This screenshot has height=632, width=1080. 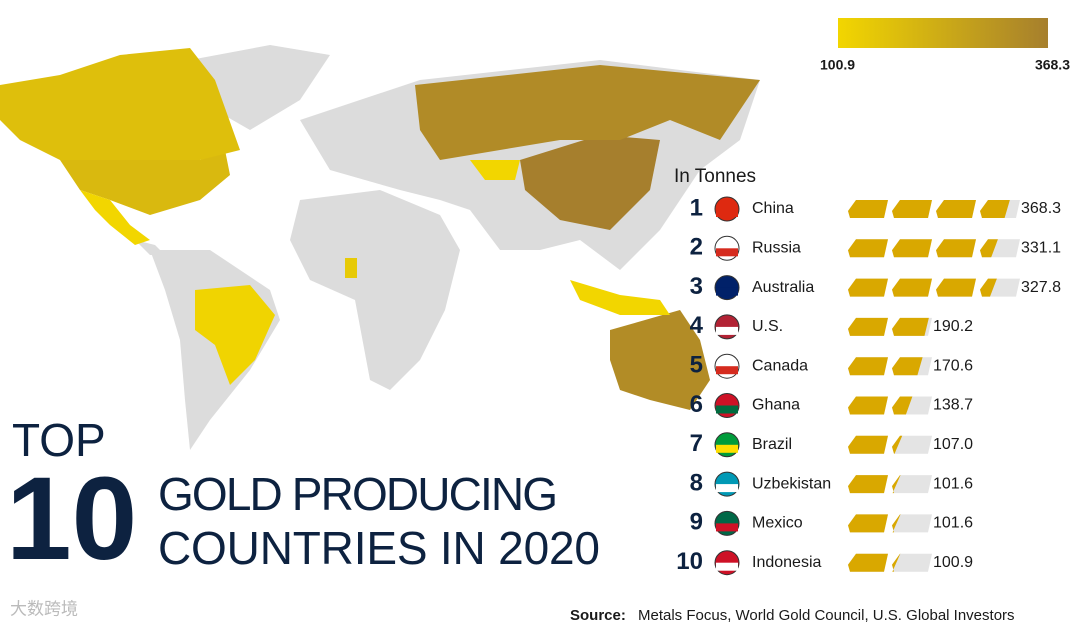 I want to click on title-line1: GOLD PRODUCING, so click(x=358, y=494).